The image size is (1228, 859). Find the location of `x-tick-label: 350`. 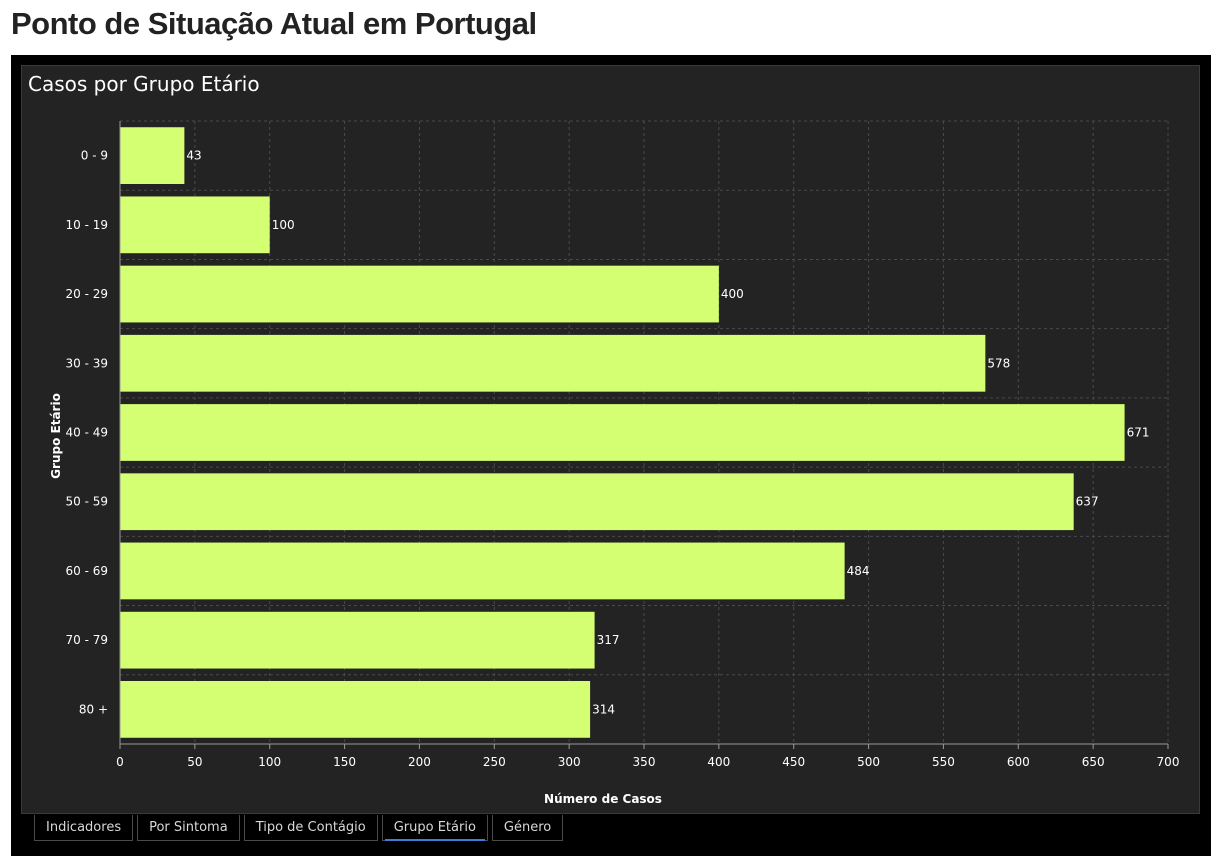

x-tick-label: 350 is located at coordinates (644, 762).